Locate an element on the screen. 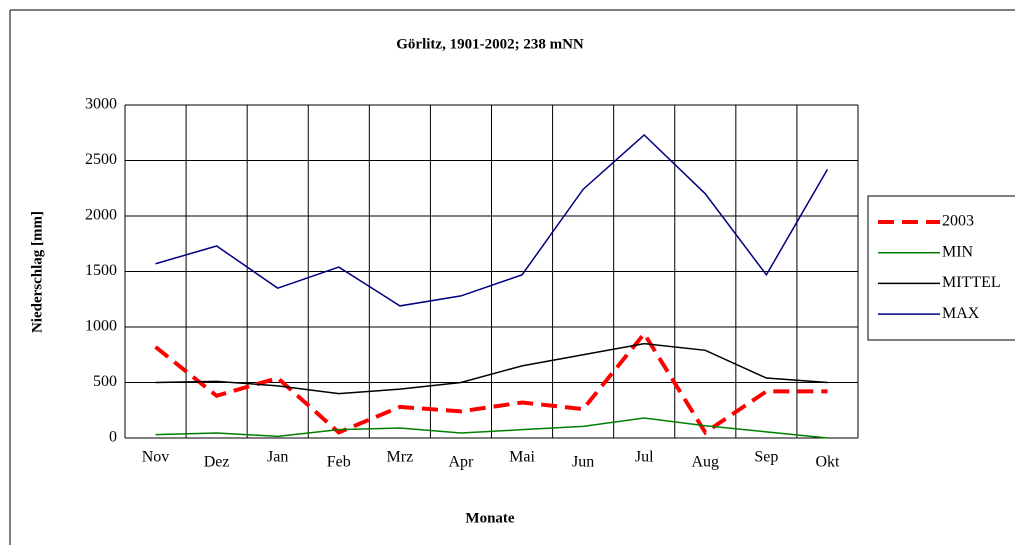 Image resolution: width=1015 pixels, height=545 pixels. y-tick-label: 500 is located at coordinates (105, 381).